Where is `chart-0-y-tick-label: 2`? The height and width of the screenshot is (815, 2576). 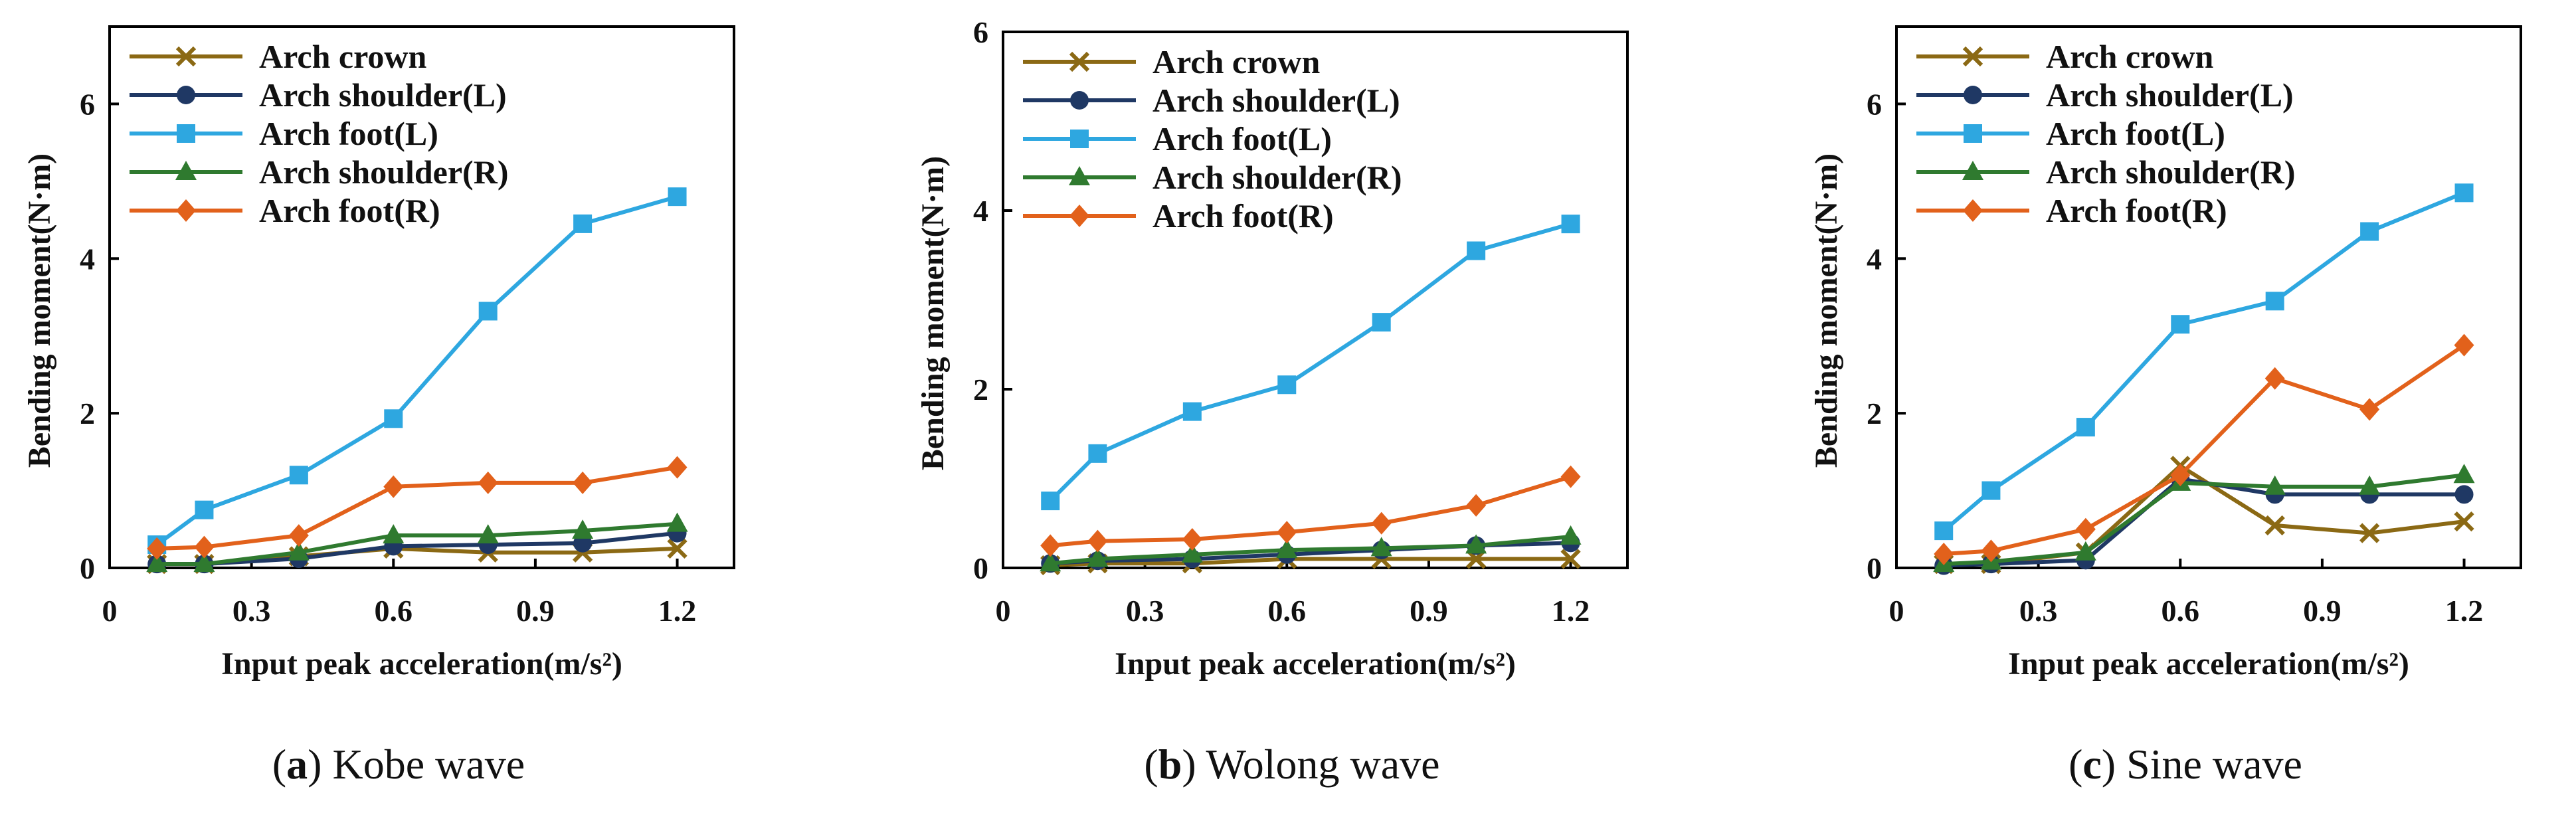
chart-0-y-tick-label: 2 is located at coordinates (87, 413).